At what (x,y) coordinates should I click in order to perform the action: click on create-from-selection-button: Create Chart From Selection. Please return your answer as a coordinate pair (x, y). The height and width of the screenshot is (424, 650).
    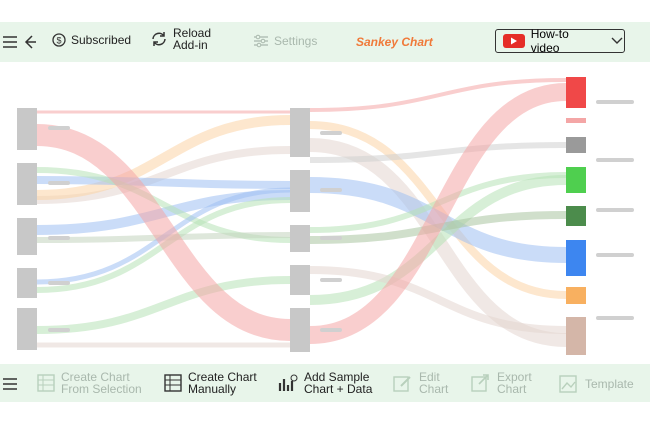
    Looking at the image, I should click on (89, 383).